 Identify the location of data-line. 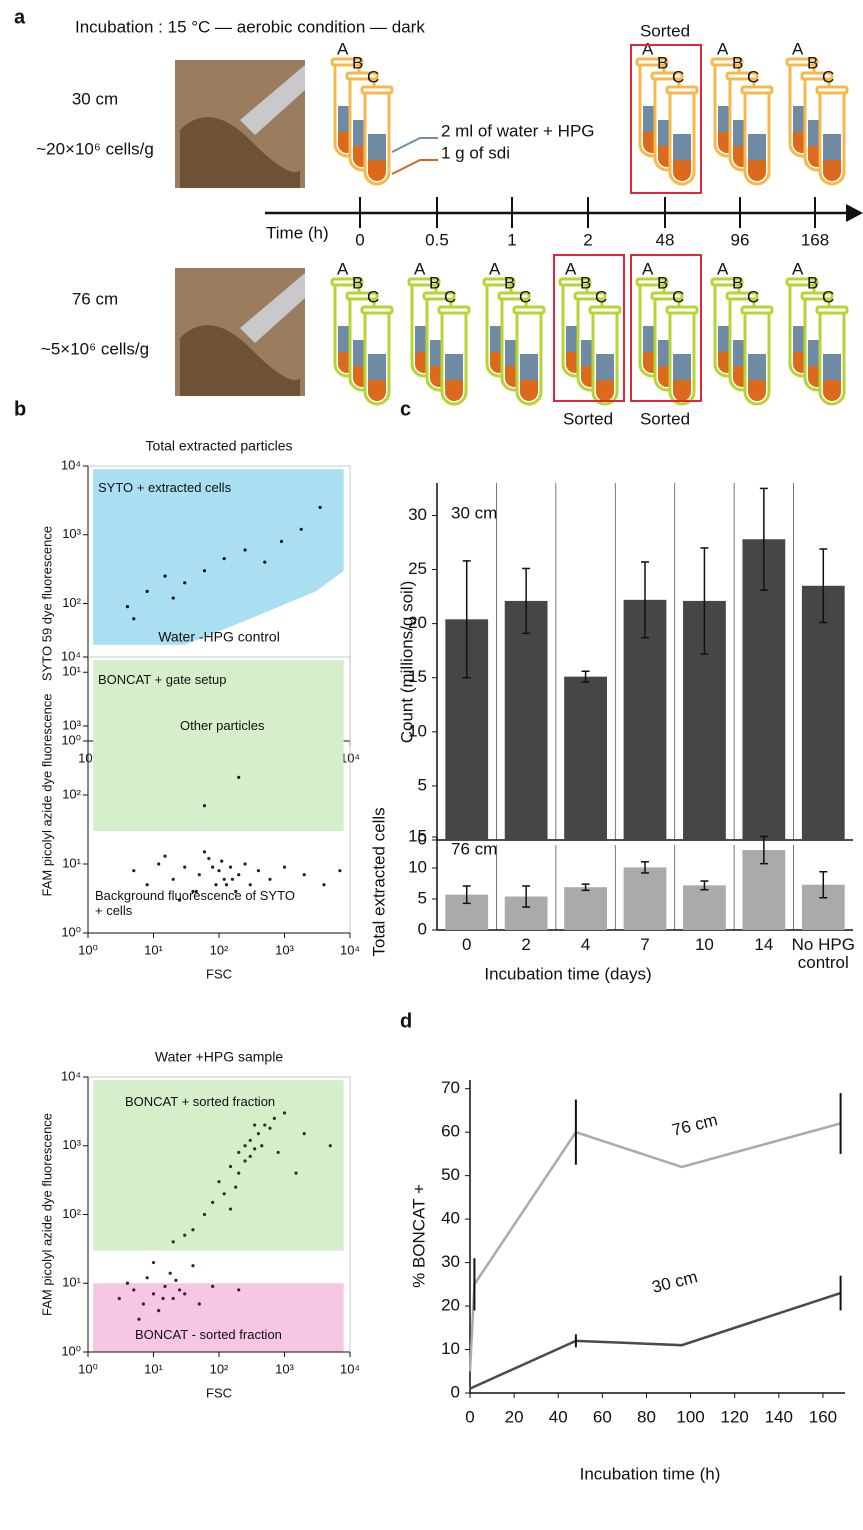
(654, 1247).